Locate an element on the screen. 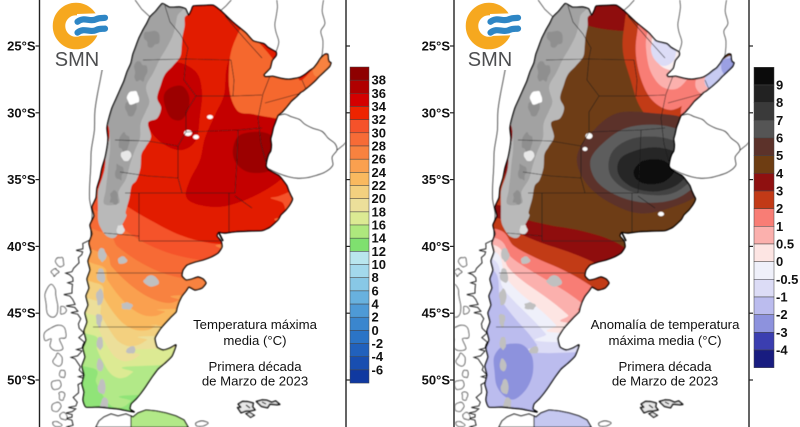  svg-text: 1 is located at coordinates (779, 226).